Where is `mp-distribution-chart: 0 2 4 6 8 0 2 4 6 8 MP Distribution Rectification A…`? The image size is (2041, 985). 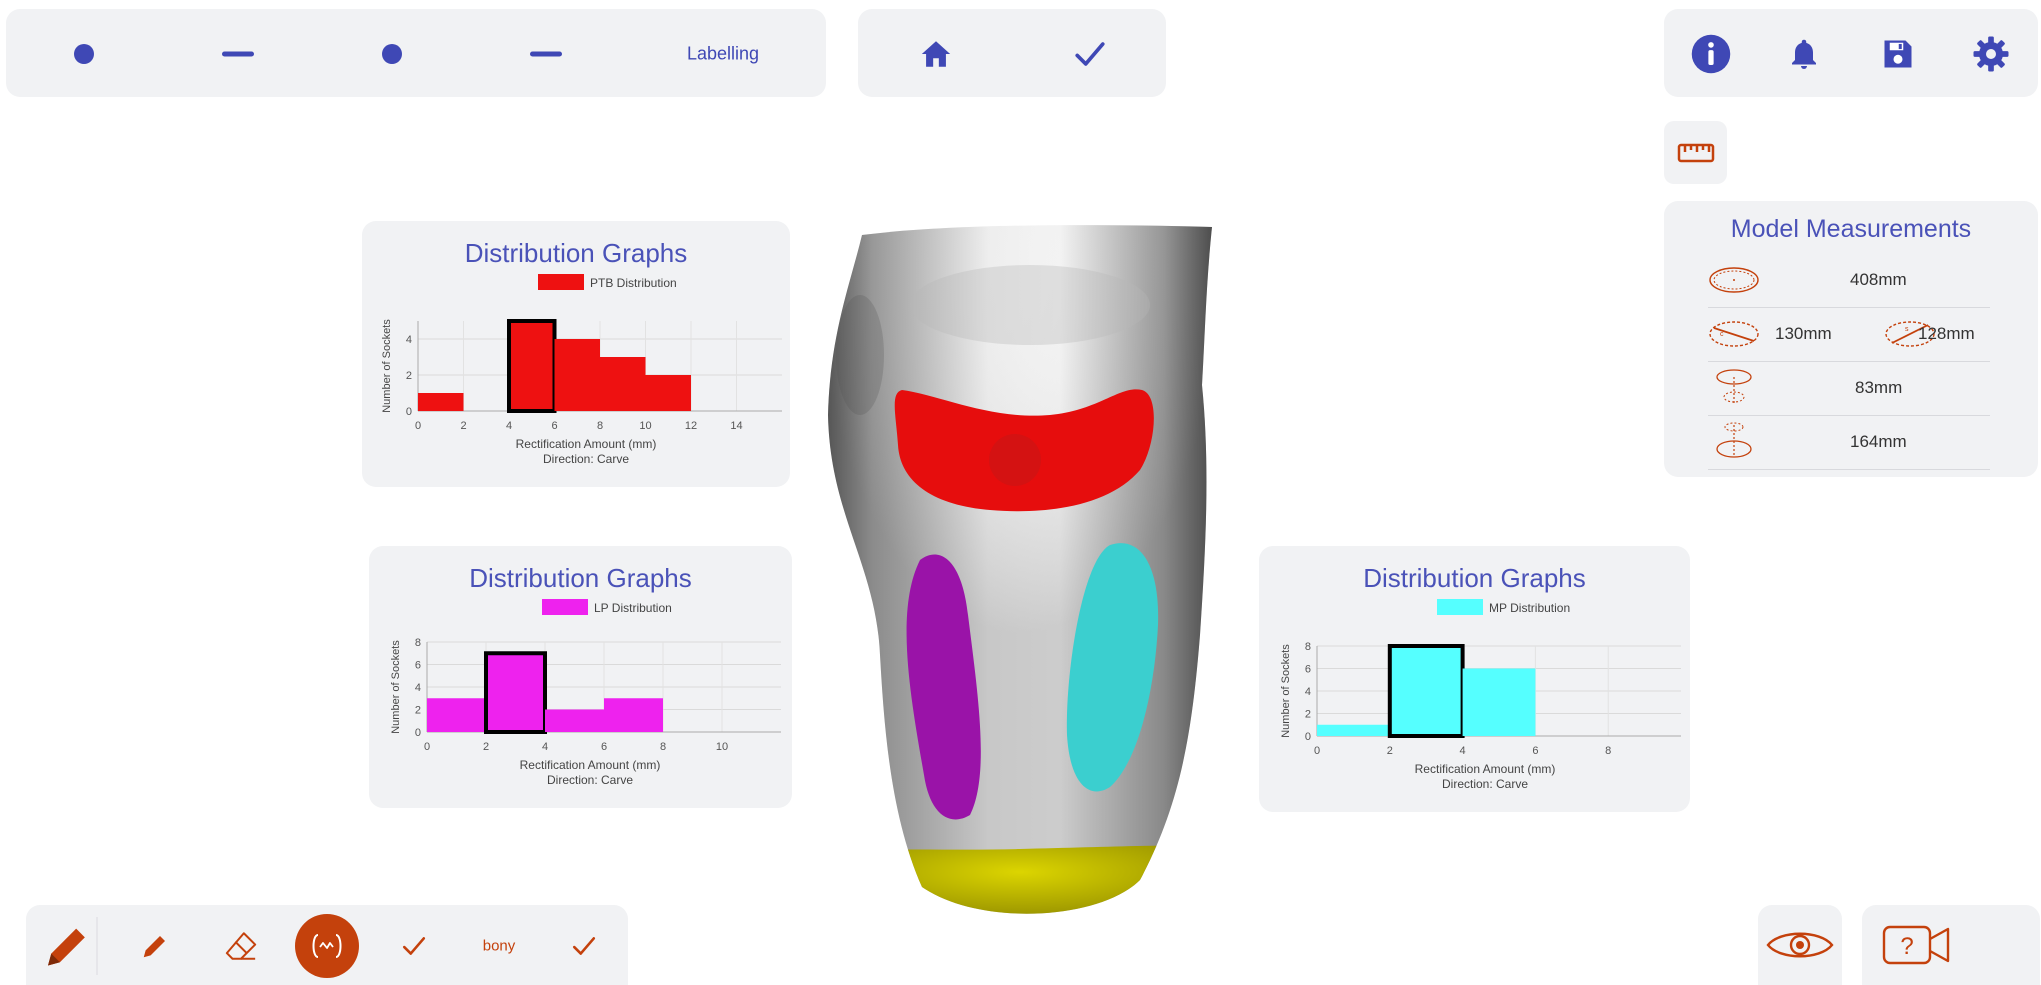
mp-distribution-chart: 0 2 4 6 8 0 2 4 6 8 MP Distribution Rectification A… is located at coordinates (1480, 695).